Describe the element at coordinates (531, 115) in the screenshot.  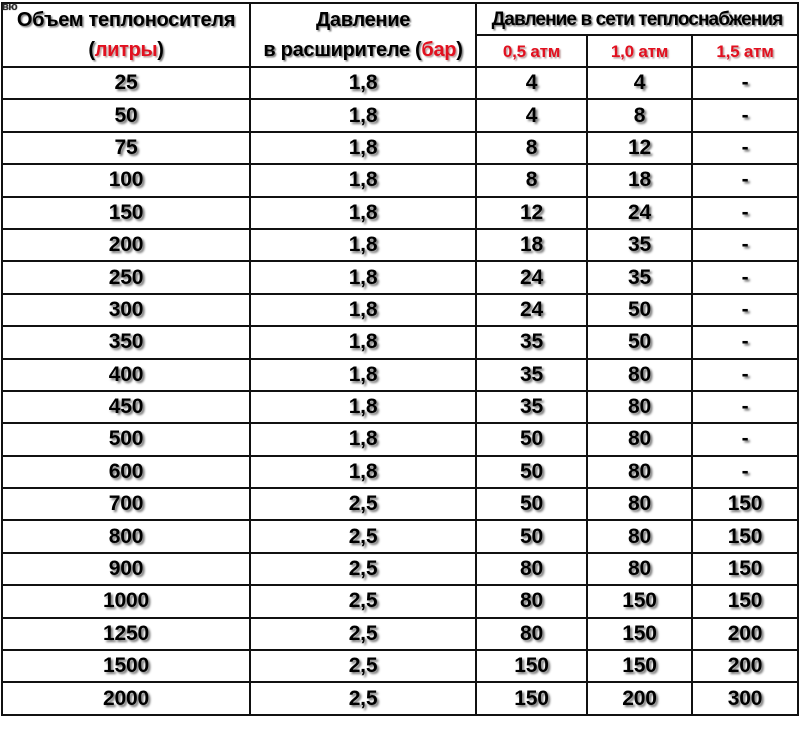
I see `cell-pressure-05: 4` at that location.